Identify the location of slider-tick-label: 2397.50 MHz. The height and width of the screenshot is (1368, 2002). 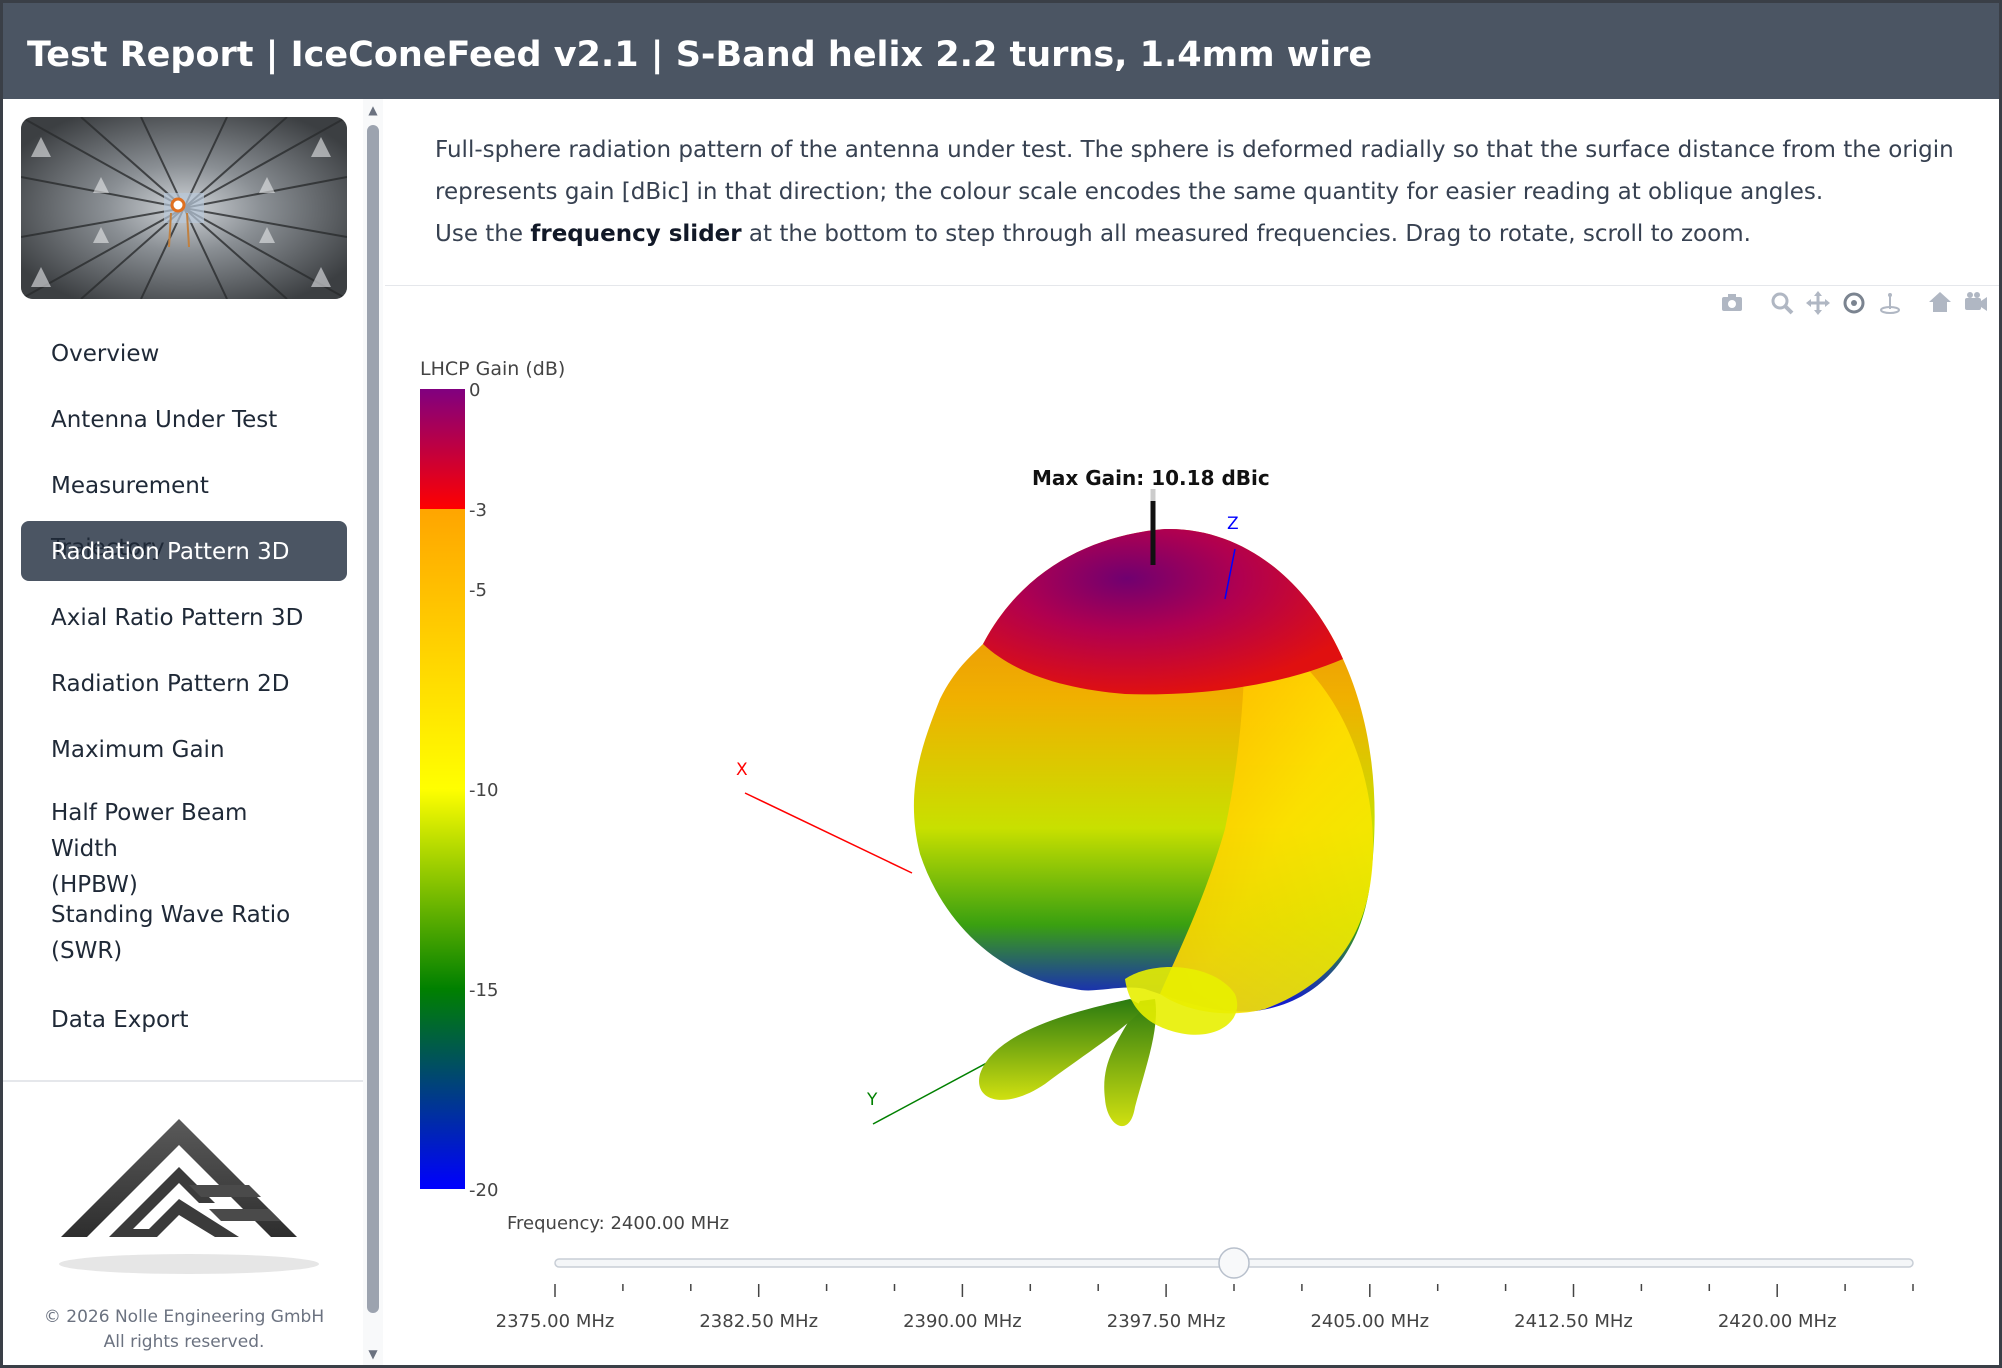
(1166, 1321).